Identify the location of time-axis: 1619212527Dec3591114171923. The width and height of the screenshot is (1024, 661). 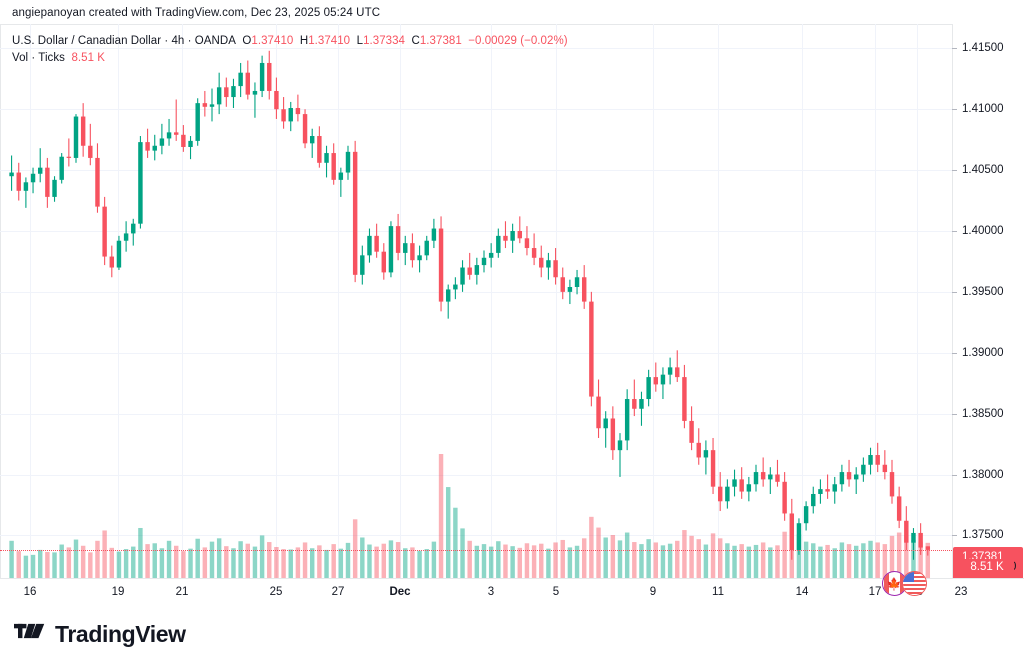
(512, 592).